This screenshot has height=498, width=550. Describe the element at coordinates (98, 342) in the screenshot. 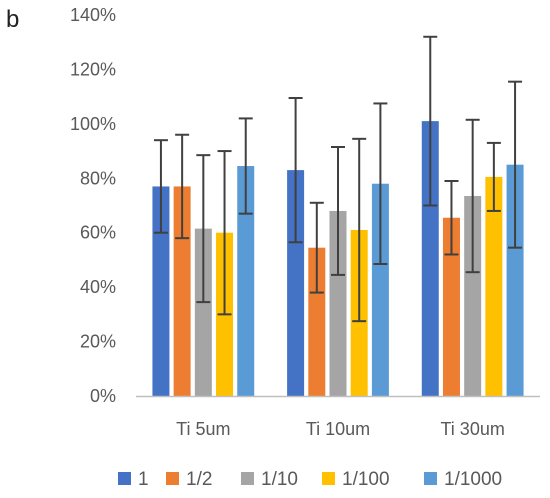

I see `y-tick-label: 20%` at that location.